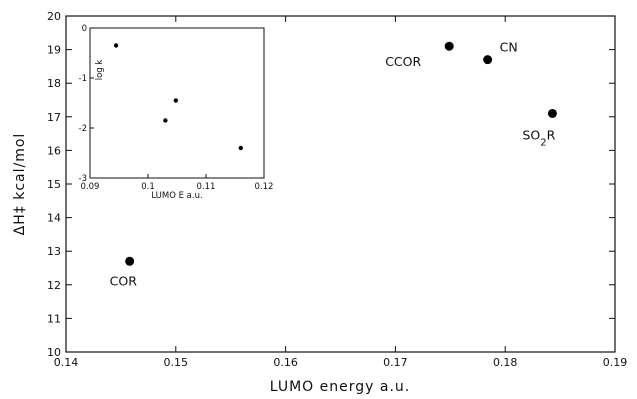 The width and height of the screenshot is (637, 399). What do you see at coordinates (124, 280) in the screenshot?
I see `point-label: COR` at bounding box center [124, 280].